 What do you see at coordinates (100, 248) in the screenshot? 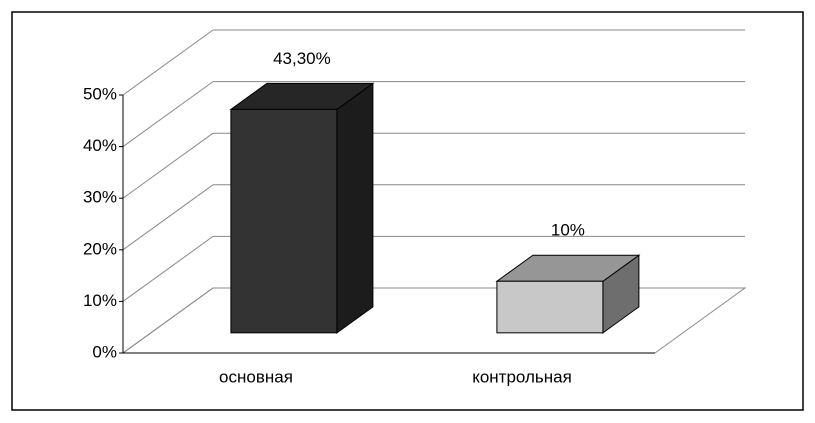
I see `y-tick-label: 20%` at bounding box center [100, 248].